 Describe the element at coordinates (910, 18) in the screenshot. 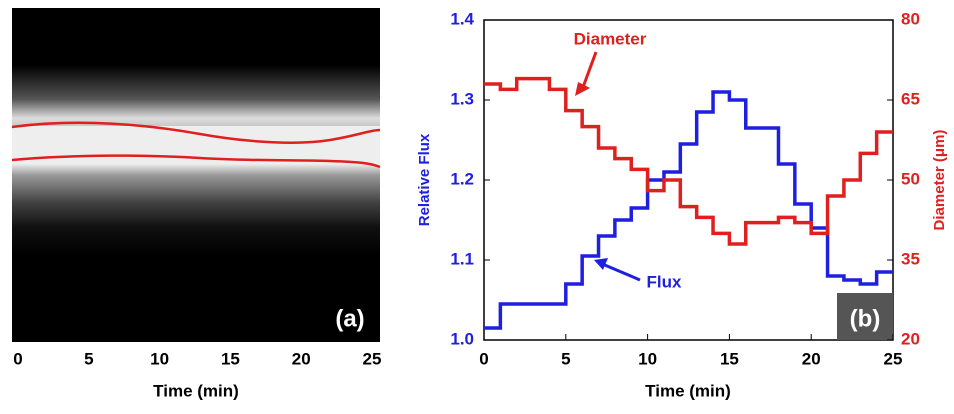

I see `y2-tick-label: 80` at that location.